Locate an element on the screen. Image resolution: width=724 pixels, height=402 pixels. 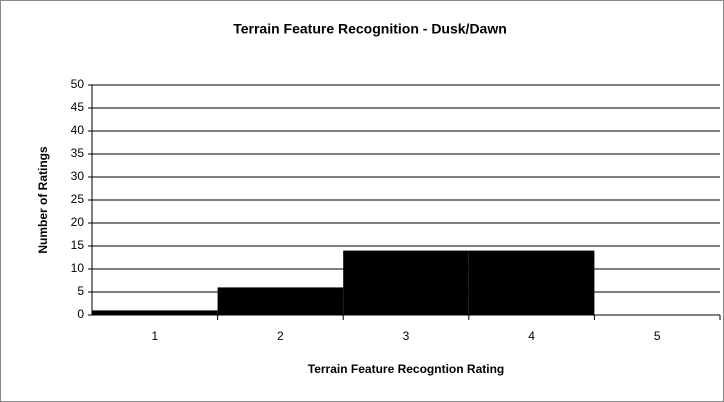
x-tick-label: 3 is located at coordinates (406, 336).